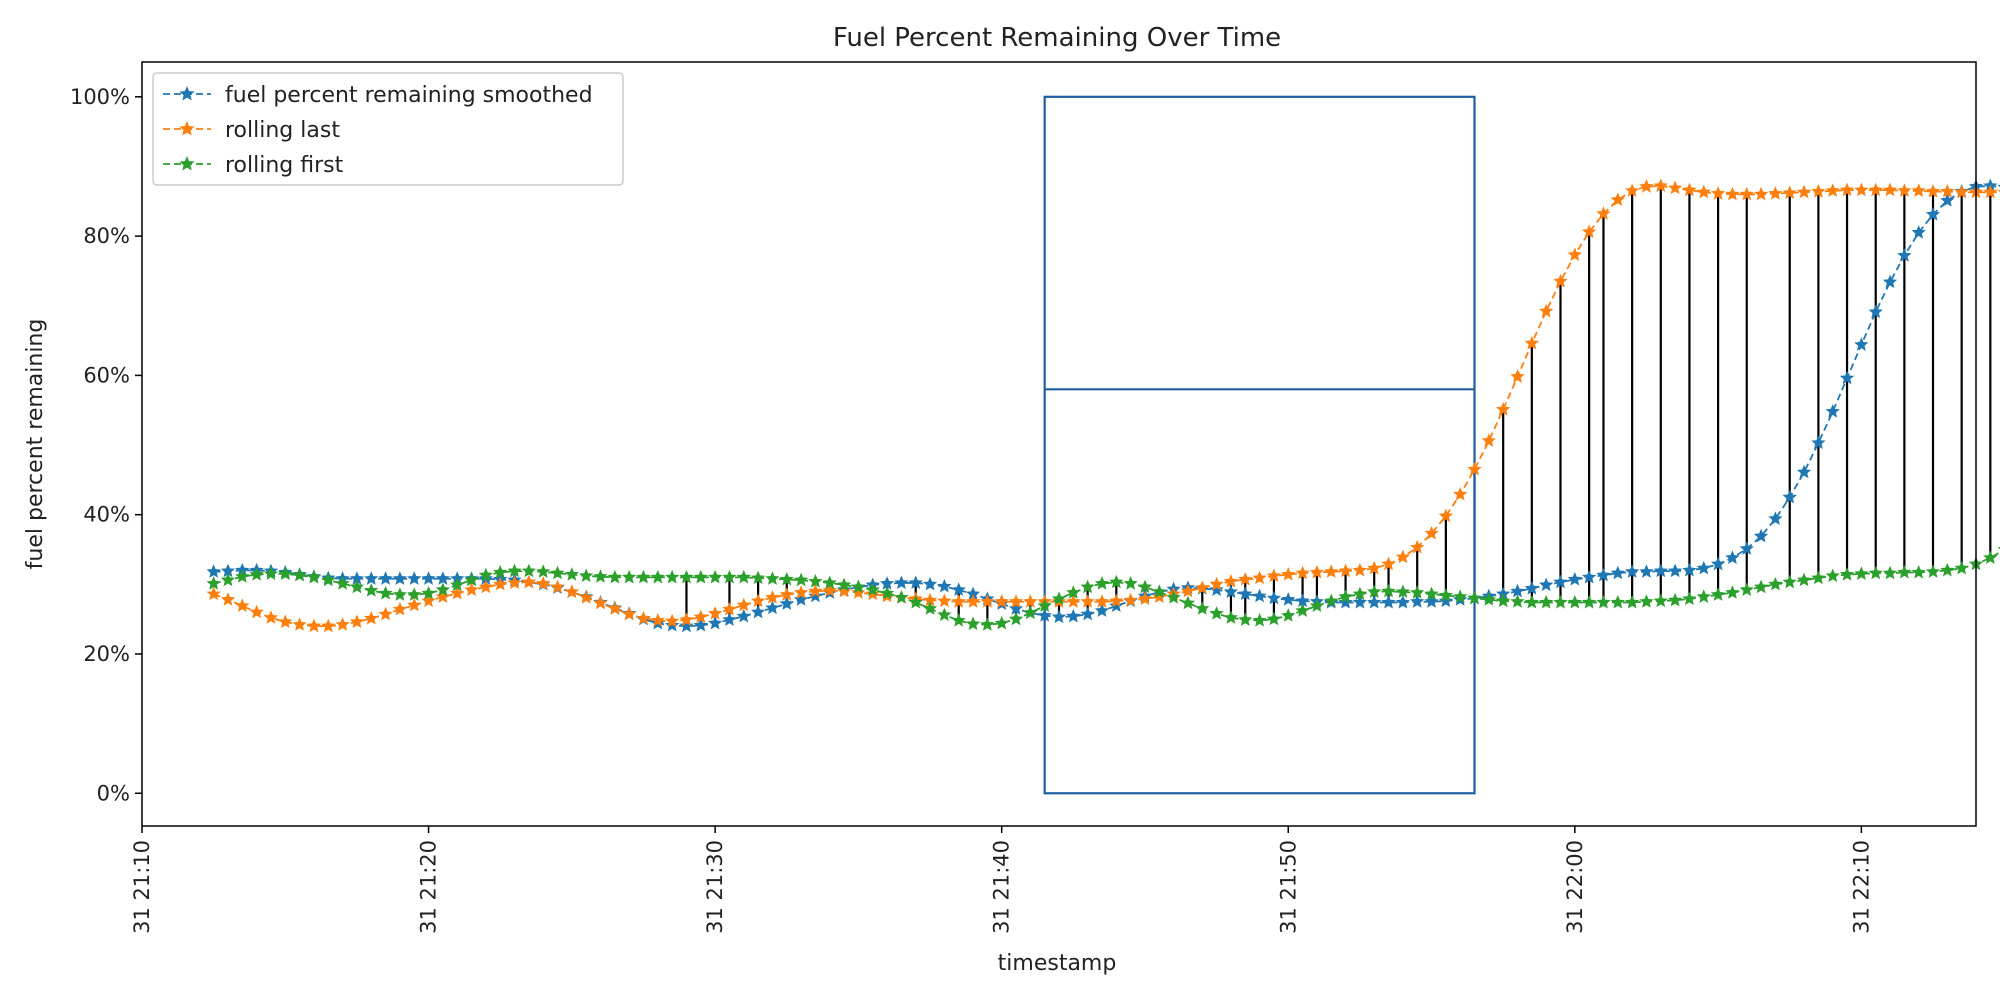 This screenshot has height=1004, width=2000. Describe the element at coordinates (378, 95) in the screenshot. I see `legend-item: fuel percent remaining smoothed` at that location.